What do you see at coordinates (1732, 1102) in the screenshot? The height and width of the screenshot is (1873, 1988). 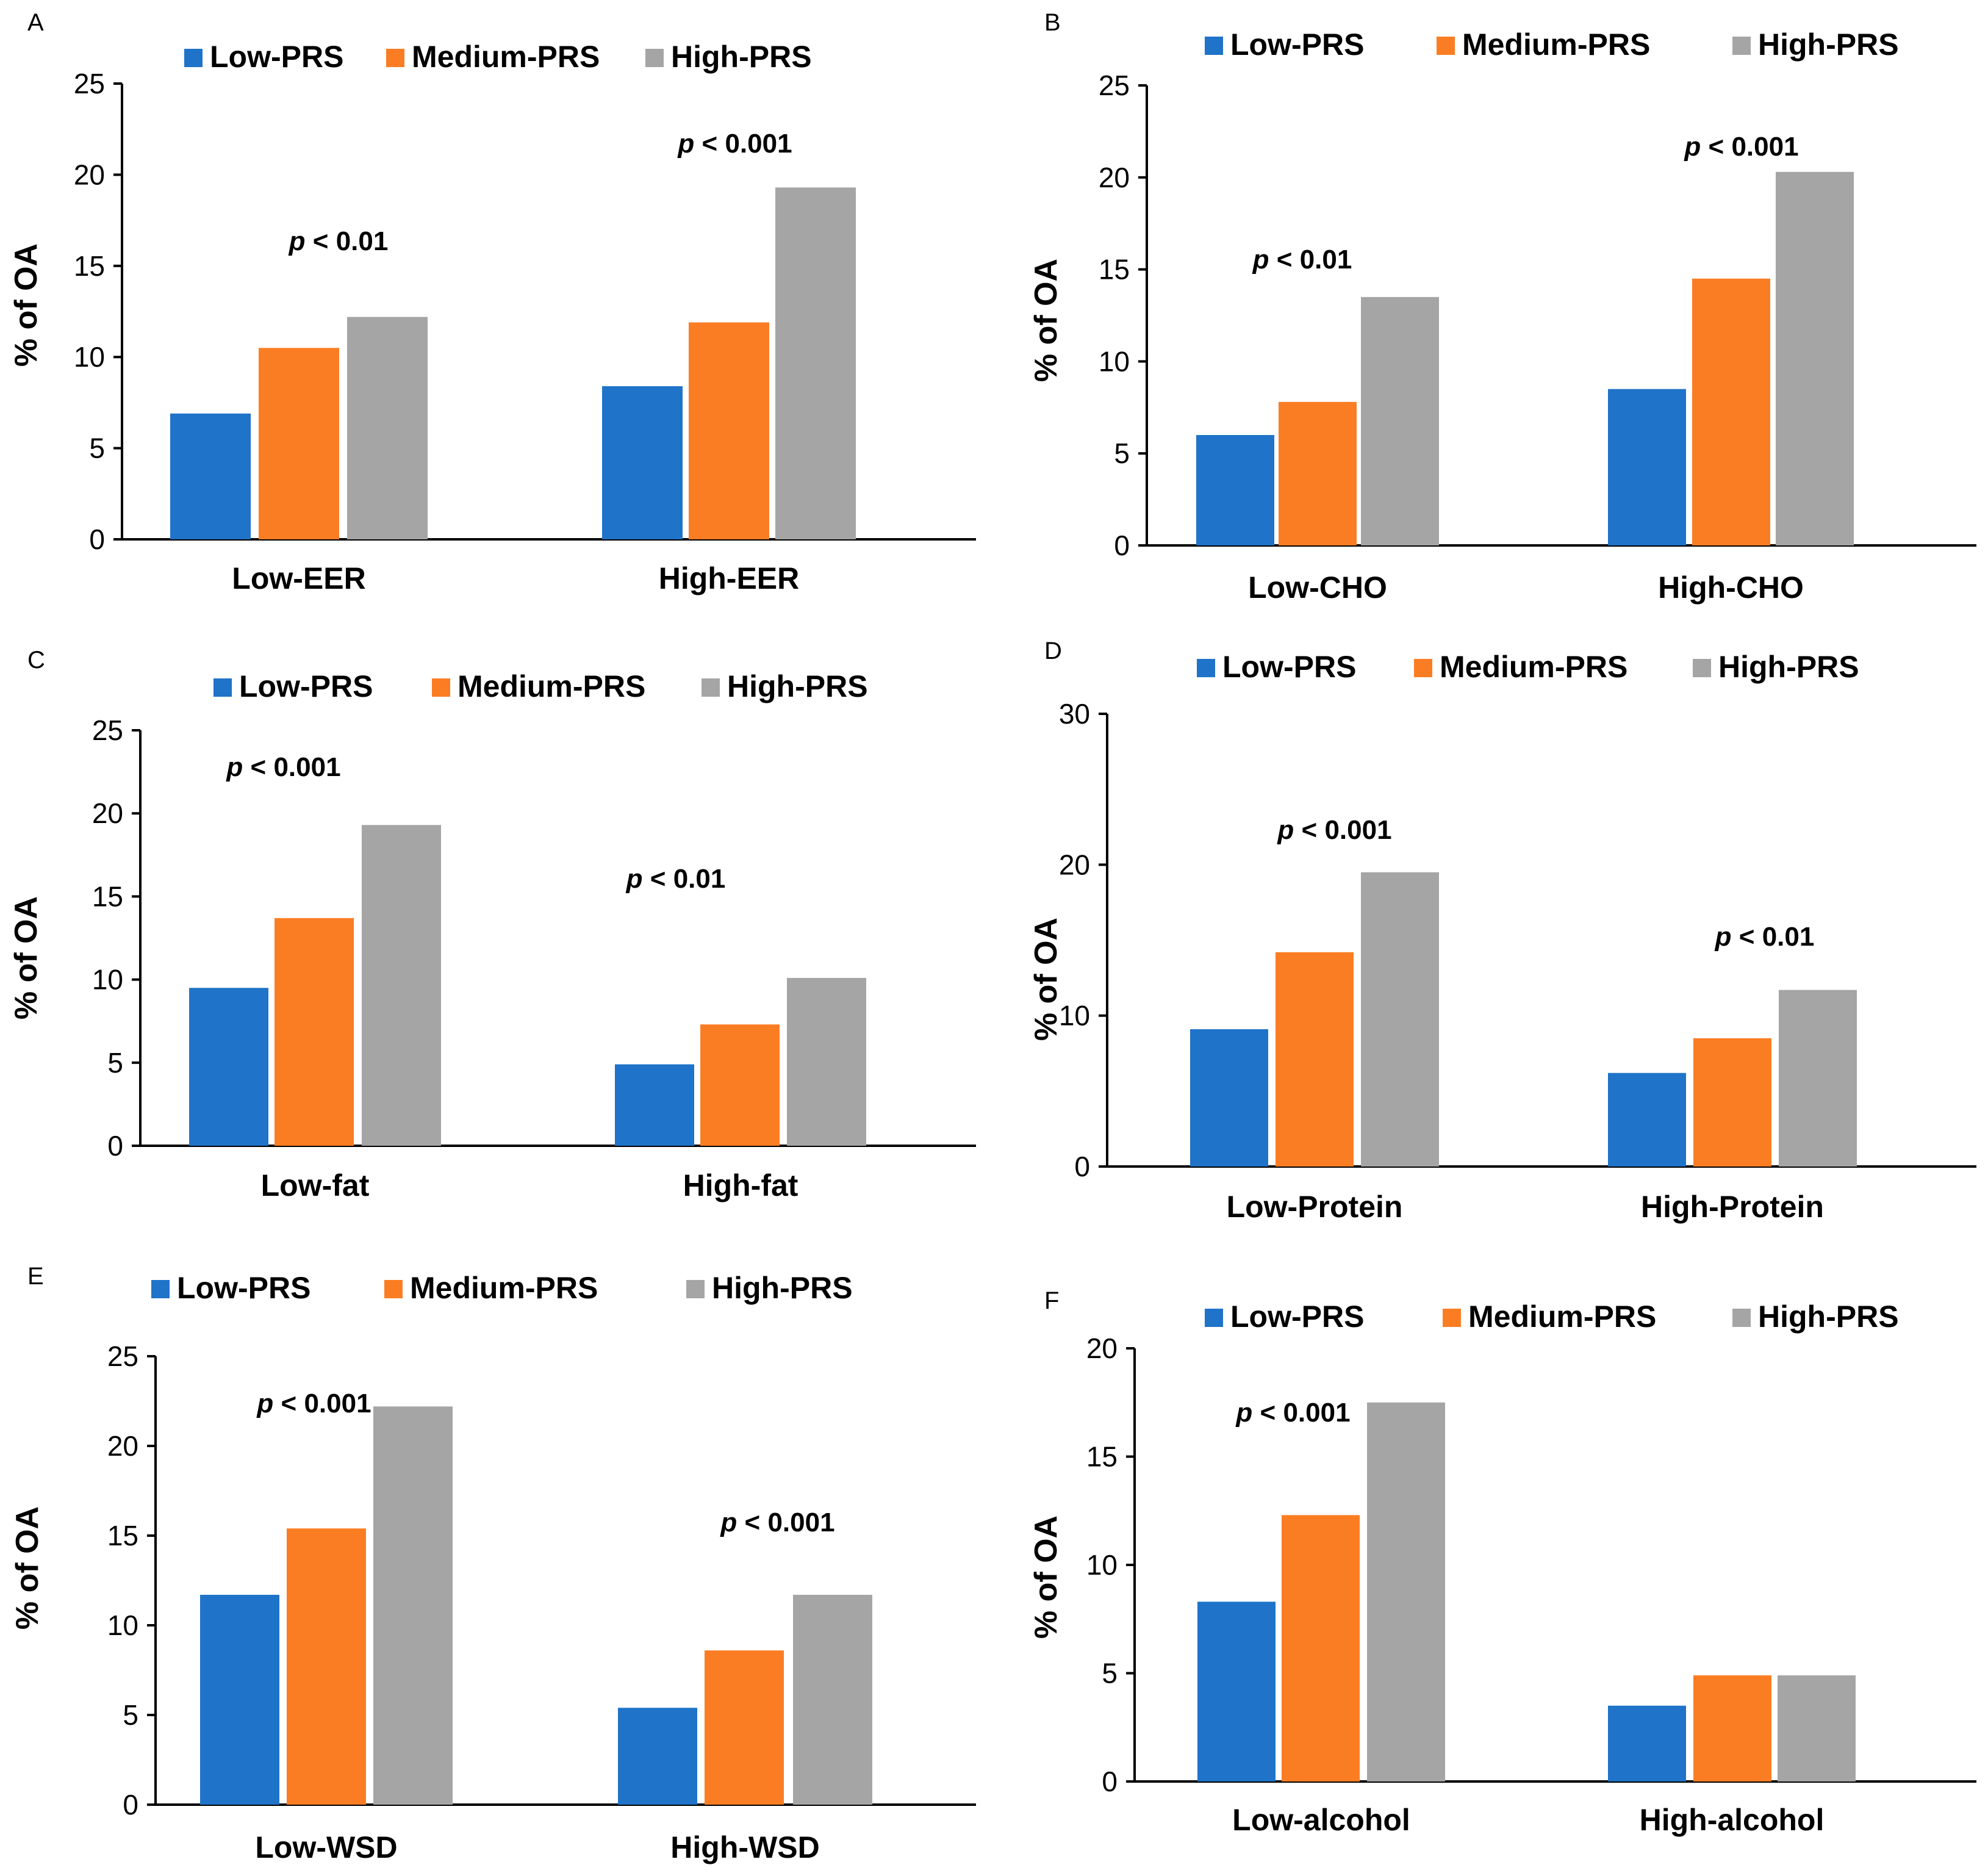 I see `bar-high-protein-medium-prs` at bounding box center [1732, 1102].